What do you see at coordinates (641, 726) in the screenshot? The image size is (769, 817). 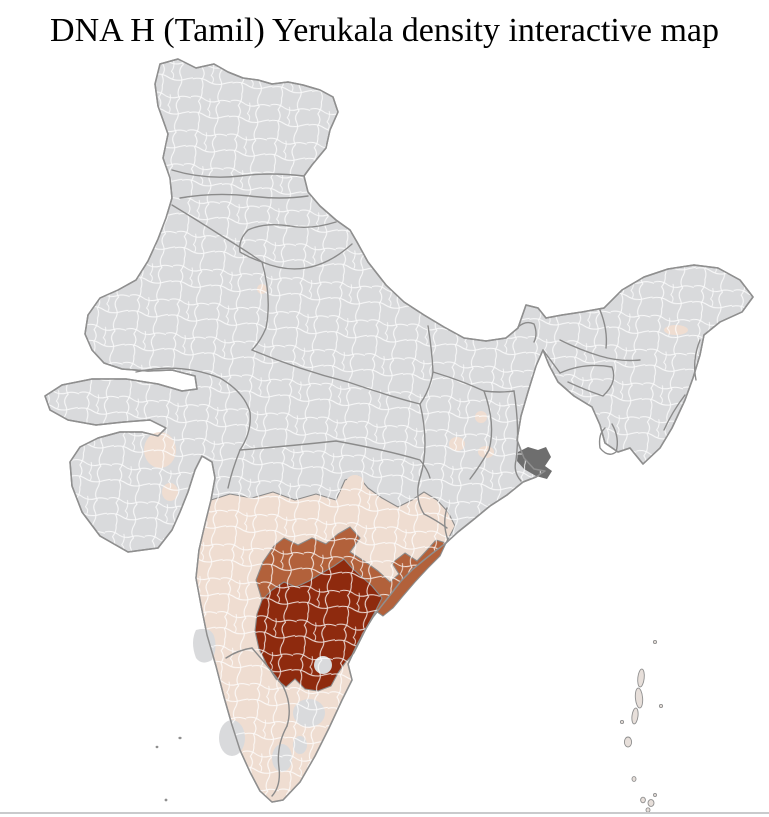 I see `andaman-nicobar-islands` at bounding box center [641, 726].